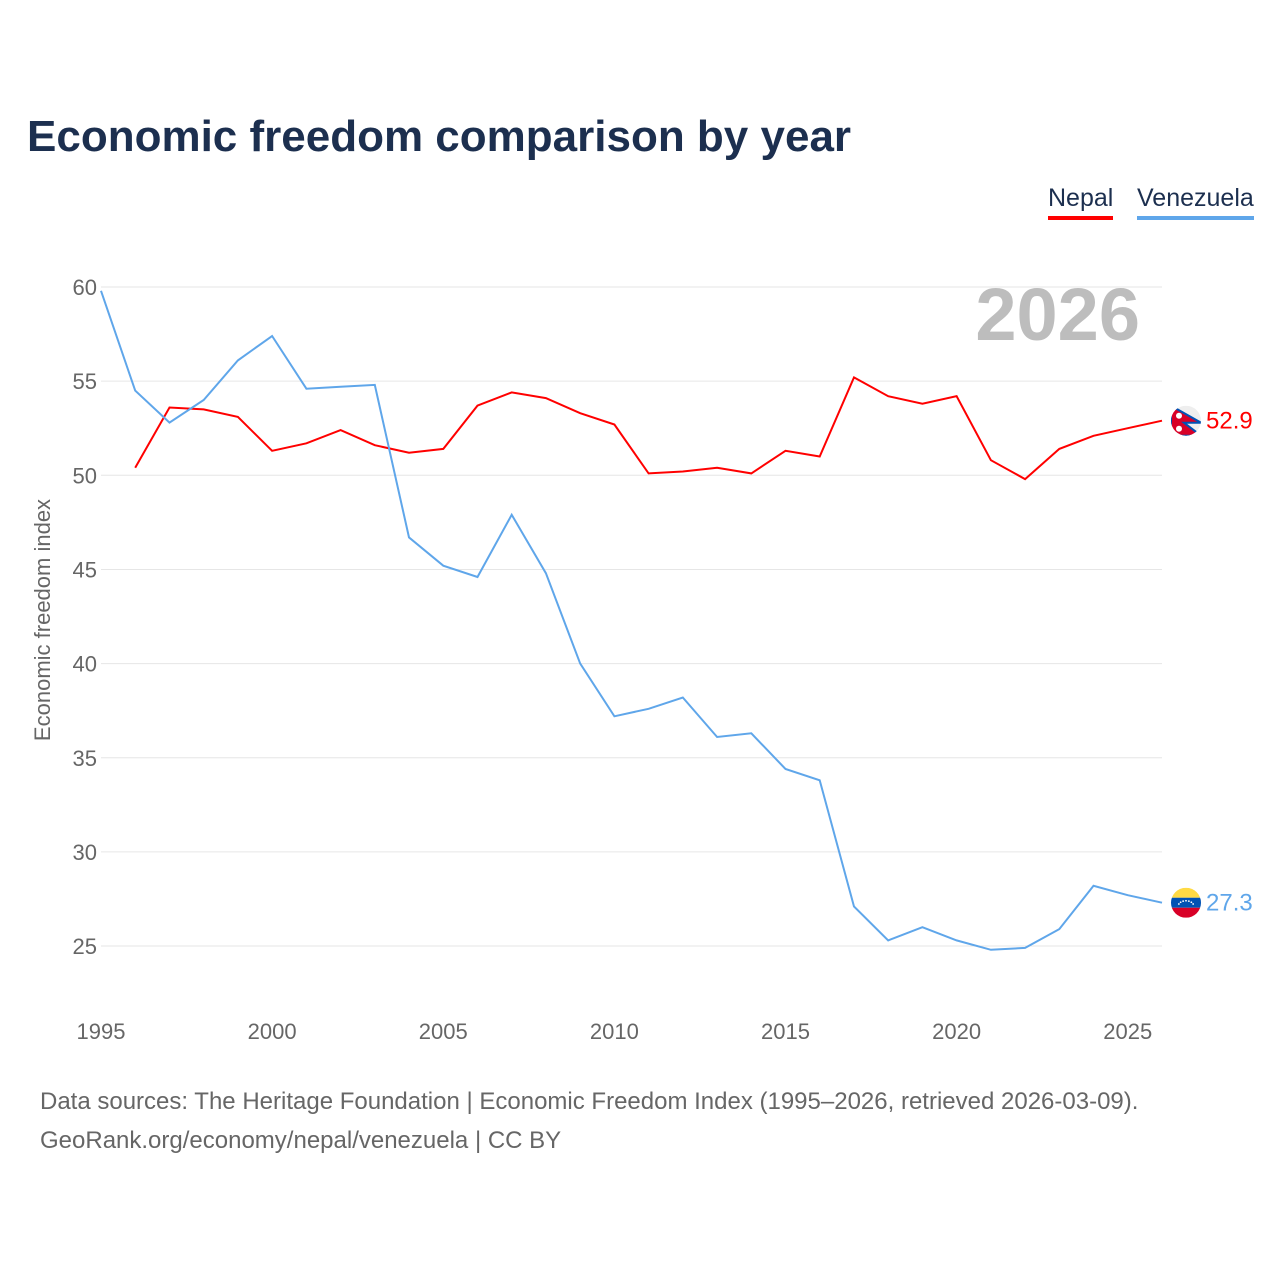  I want to click on chart-title: Economic freedom comparison by year, so click(439, 136).